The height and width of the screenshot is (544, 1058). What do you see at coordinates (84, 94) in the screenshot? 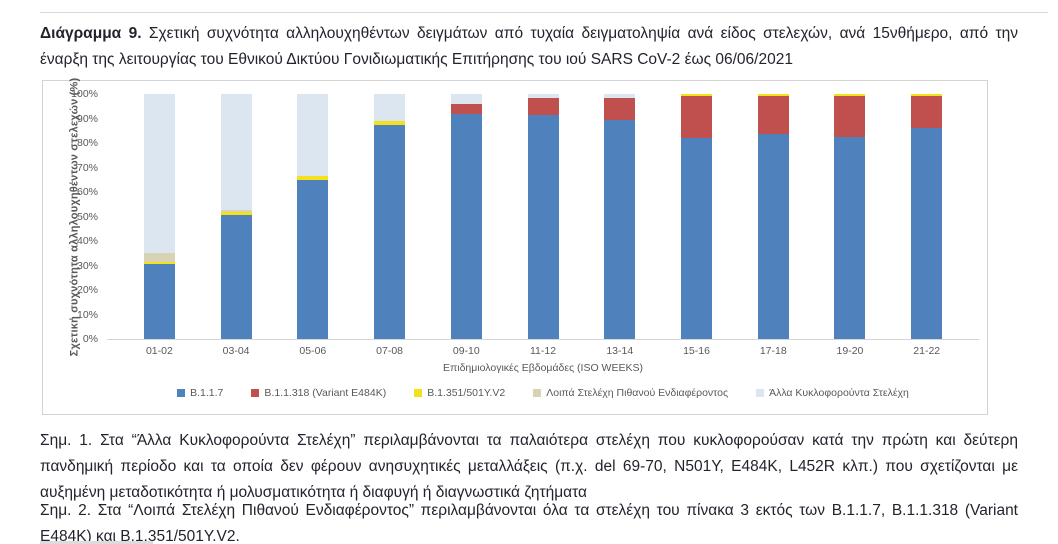
I see `y-tick-label: 100%` at bounding box center [84, 94].